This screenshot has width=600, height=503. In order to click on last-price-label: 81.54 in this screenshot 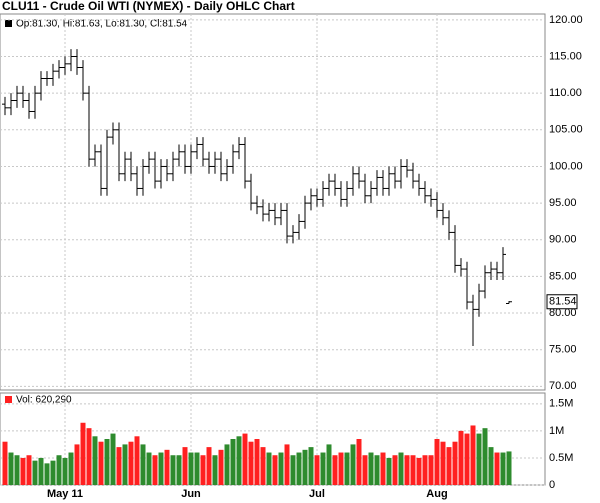, I will do `click(563, 302)`.